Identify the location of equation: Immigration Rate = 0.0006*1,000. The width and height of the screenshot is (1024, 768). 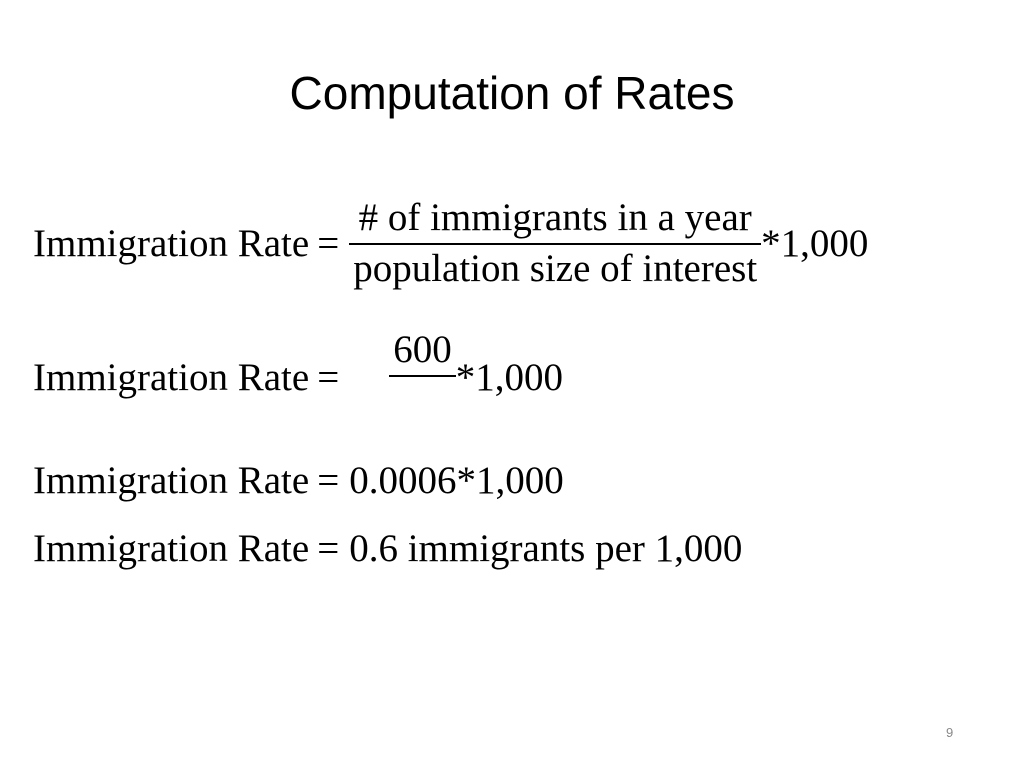
(298, 480).